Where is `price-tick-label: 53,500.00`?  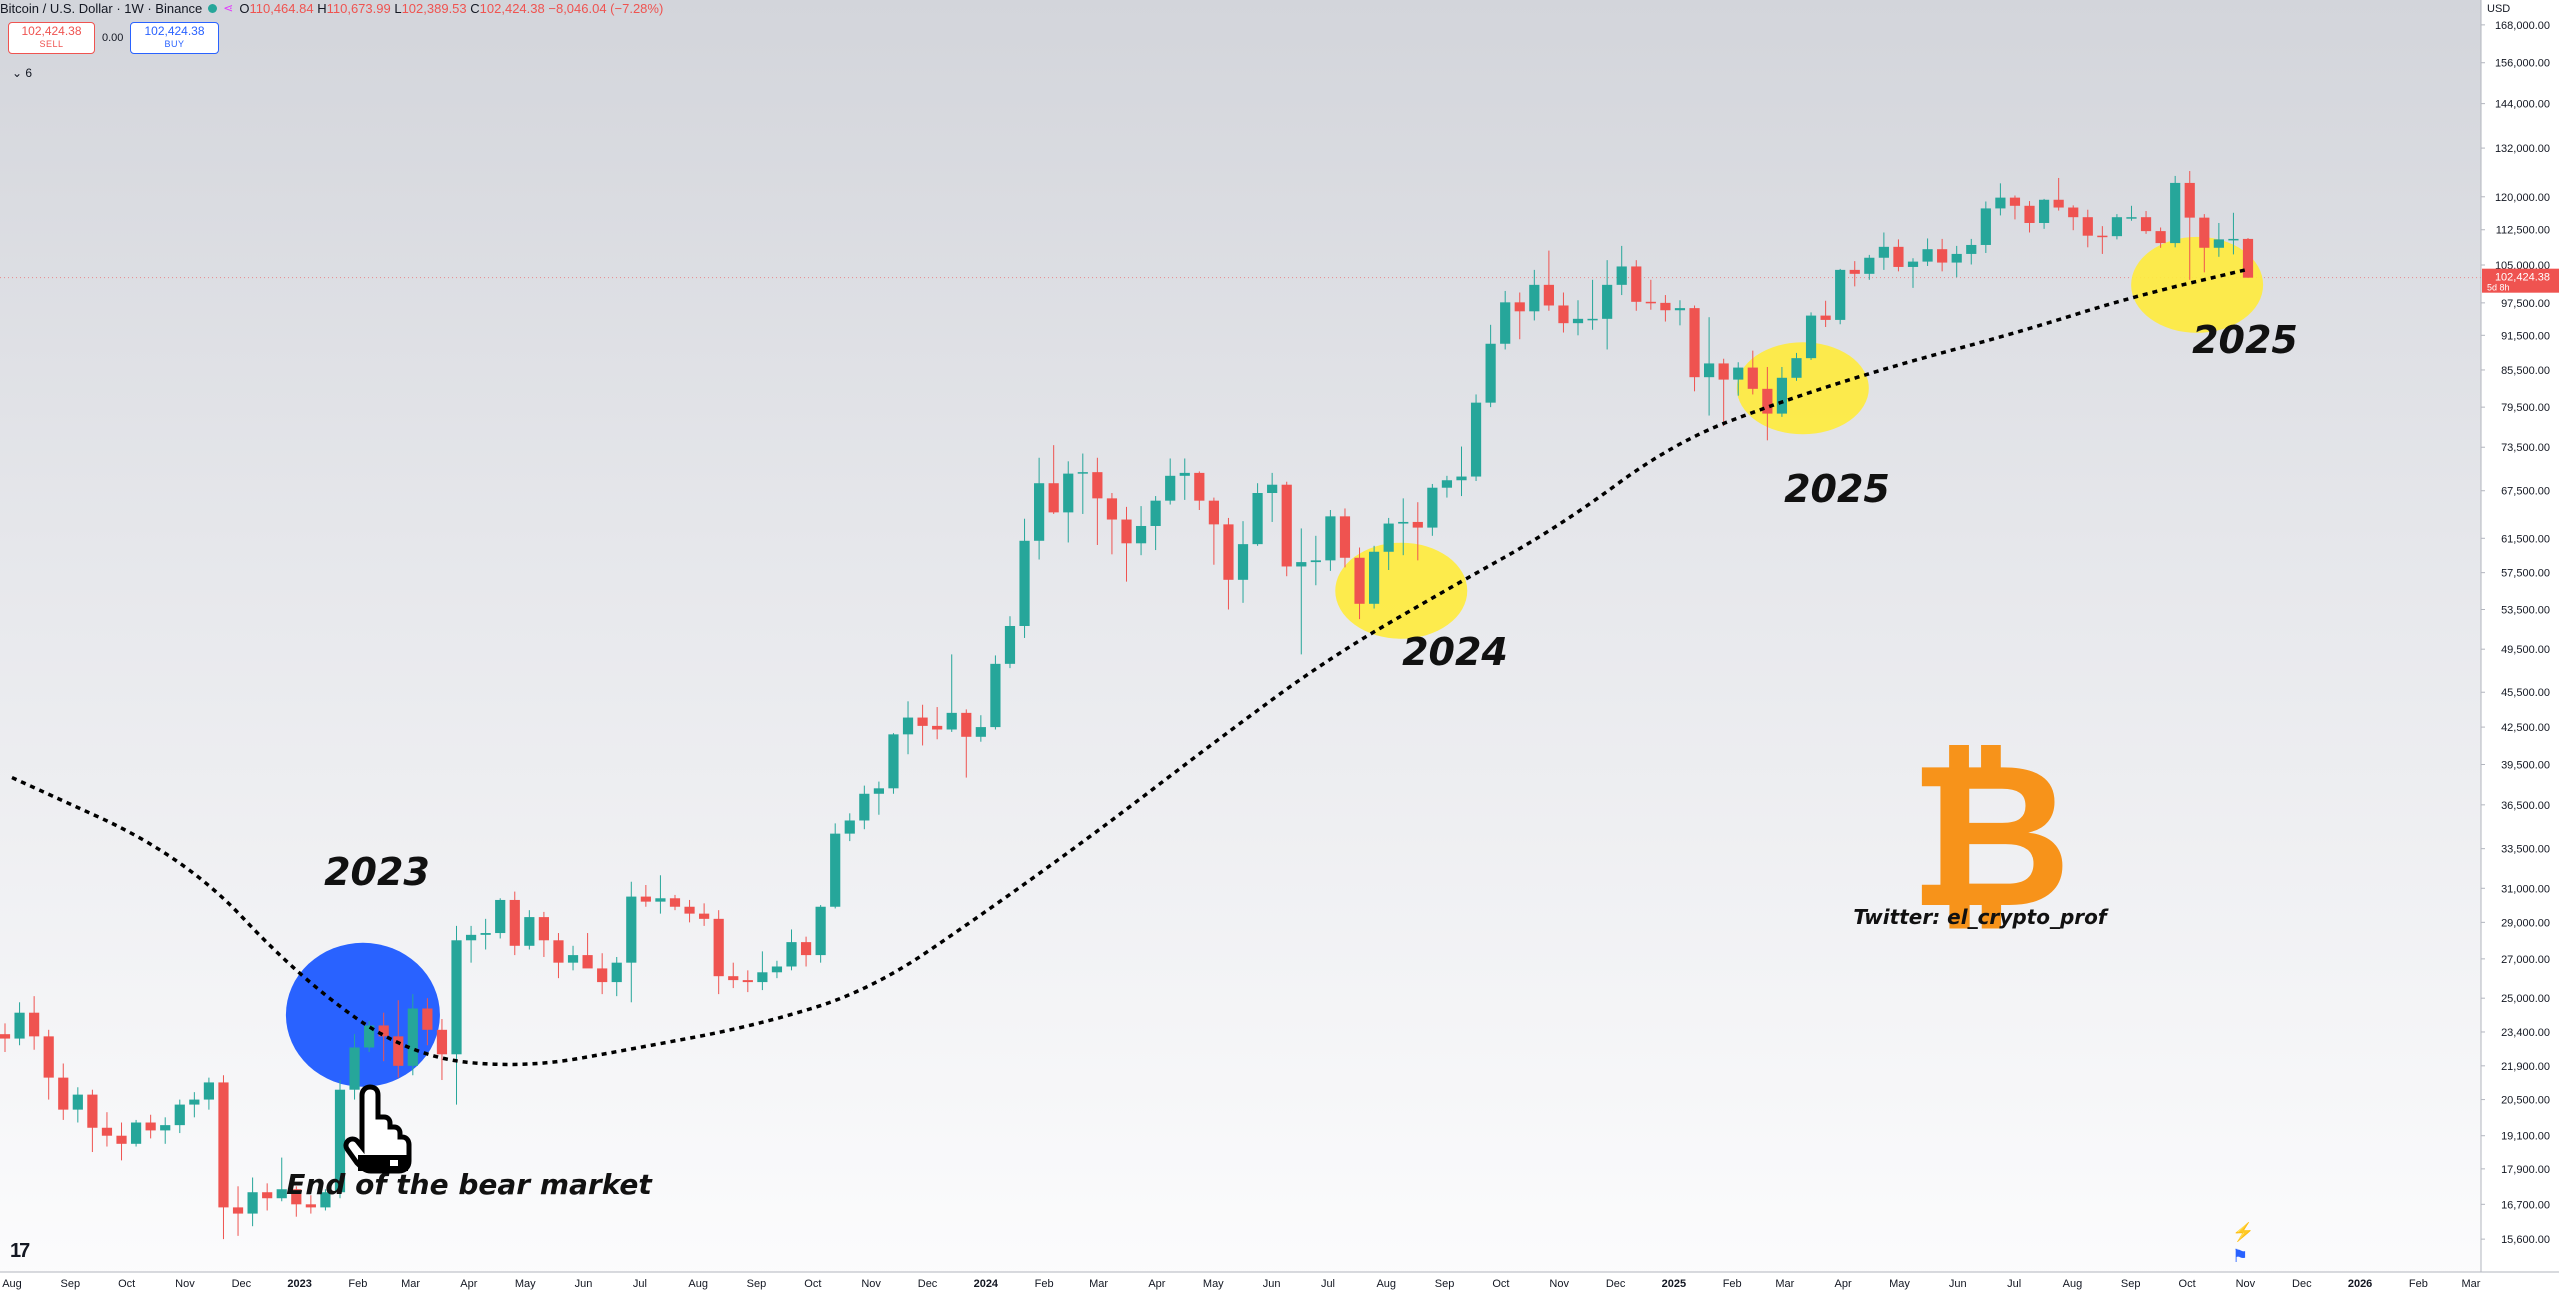 price-tick-label: 53,500.00 is located at coordinates (2525, 610).